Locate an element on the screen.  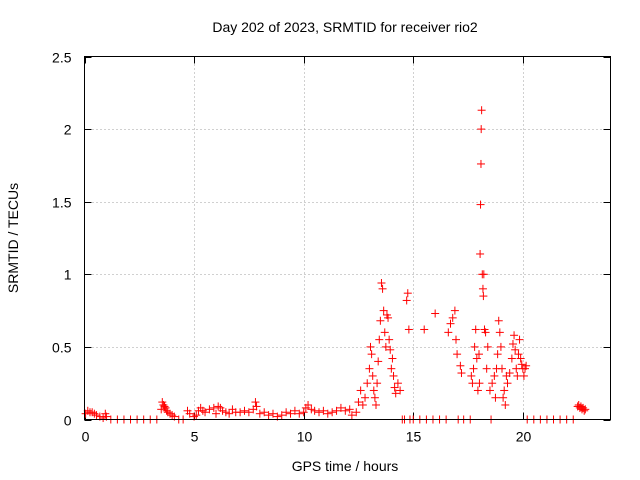
y-tick-label: 2.5 is located at coordinates (62, 58).